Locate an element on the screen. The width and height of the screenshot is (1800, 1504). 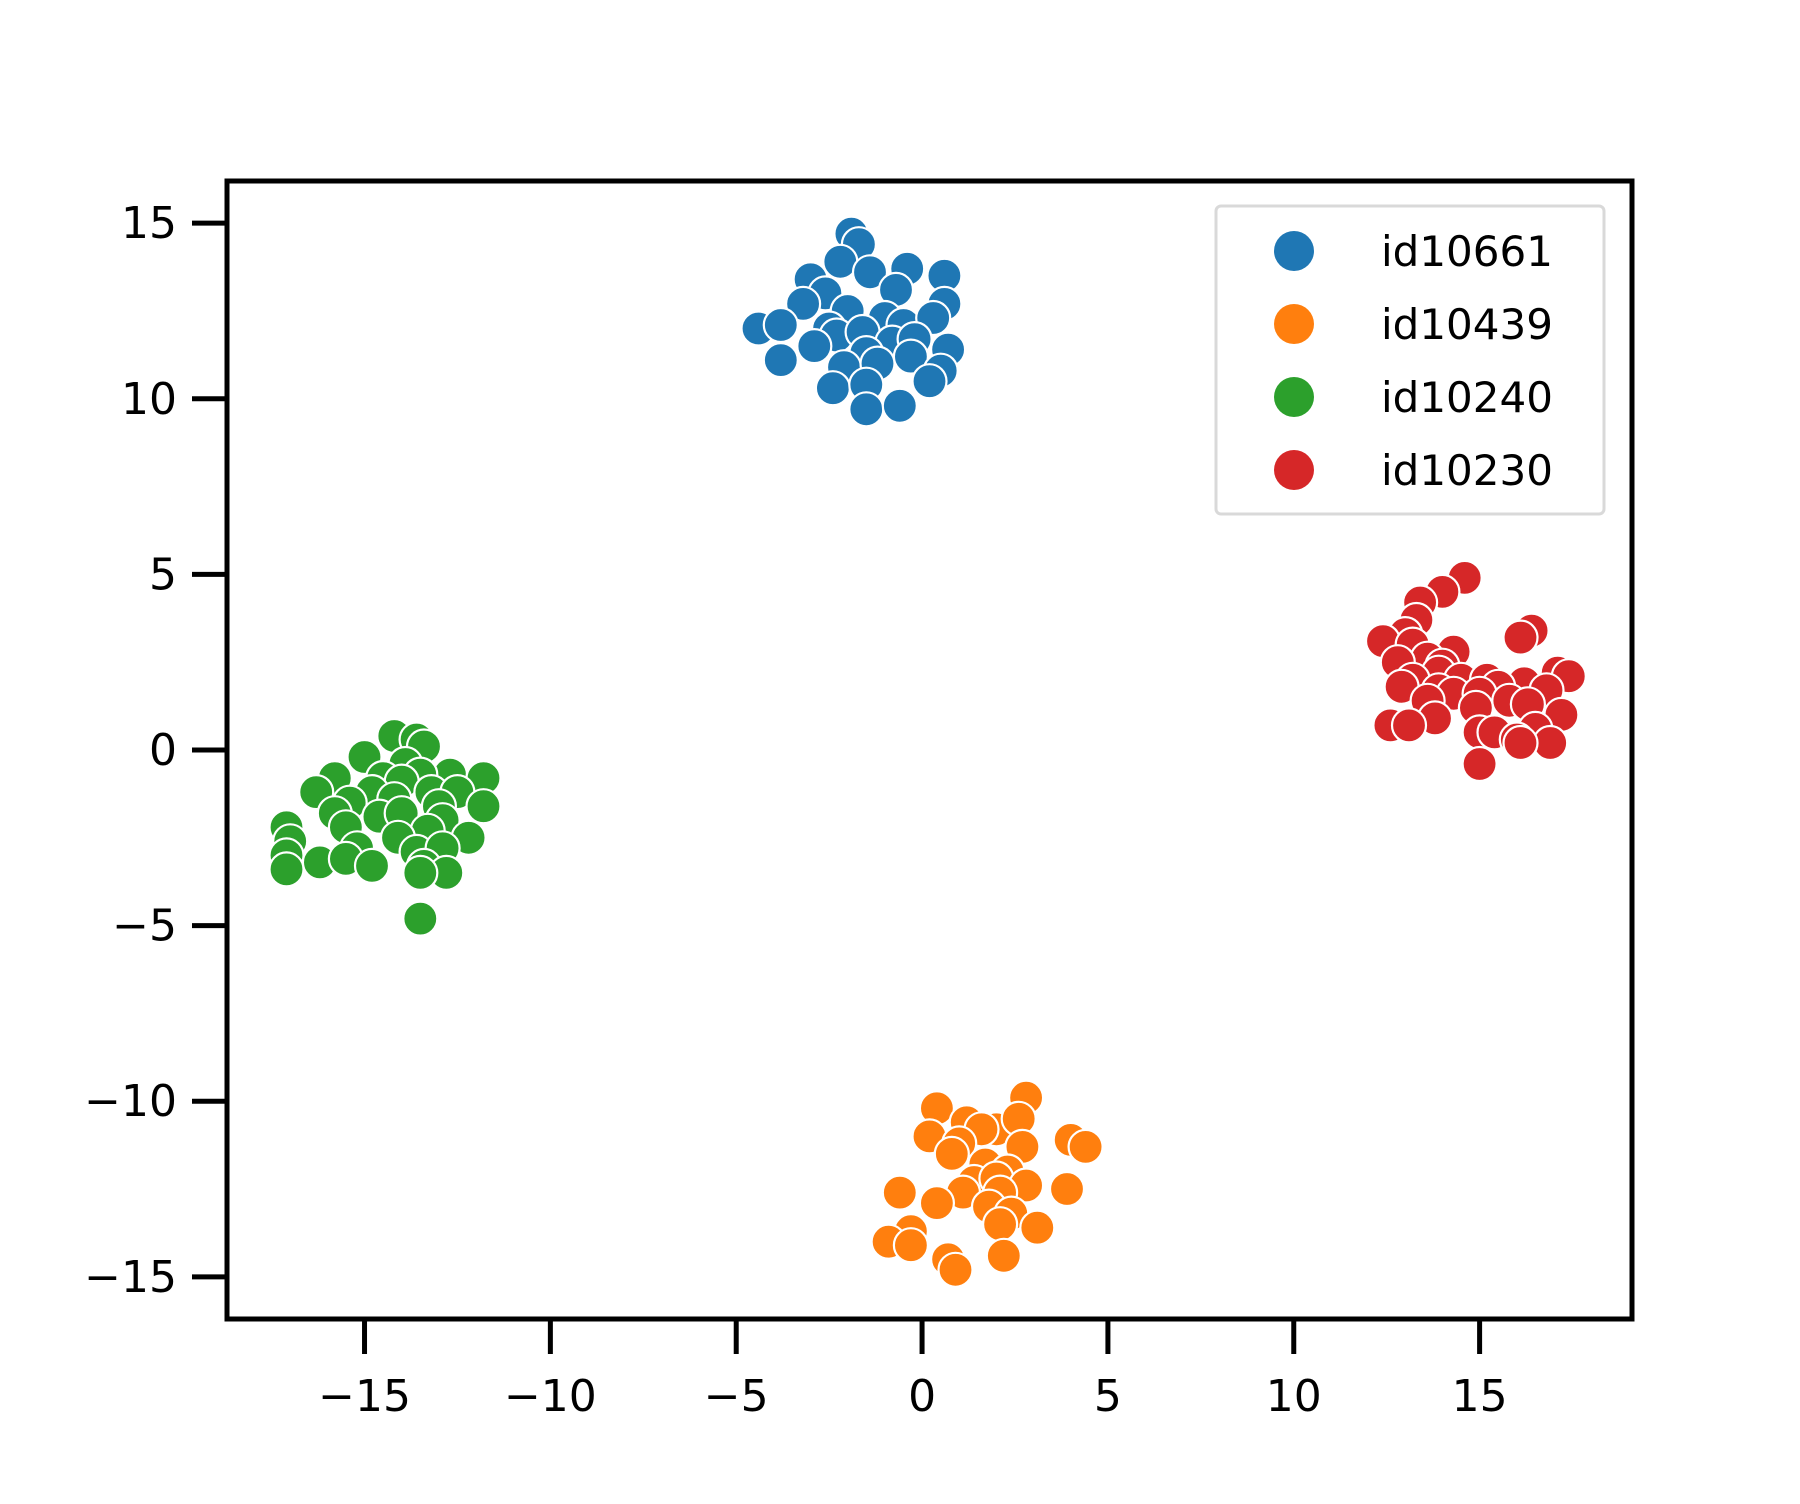
legend: id10661 id10439 id10240 id10230 is located at coordinates (1410, 360).